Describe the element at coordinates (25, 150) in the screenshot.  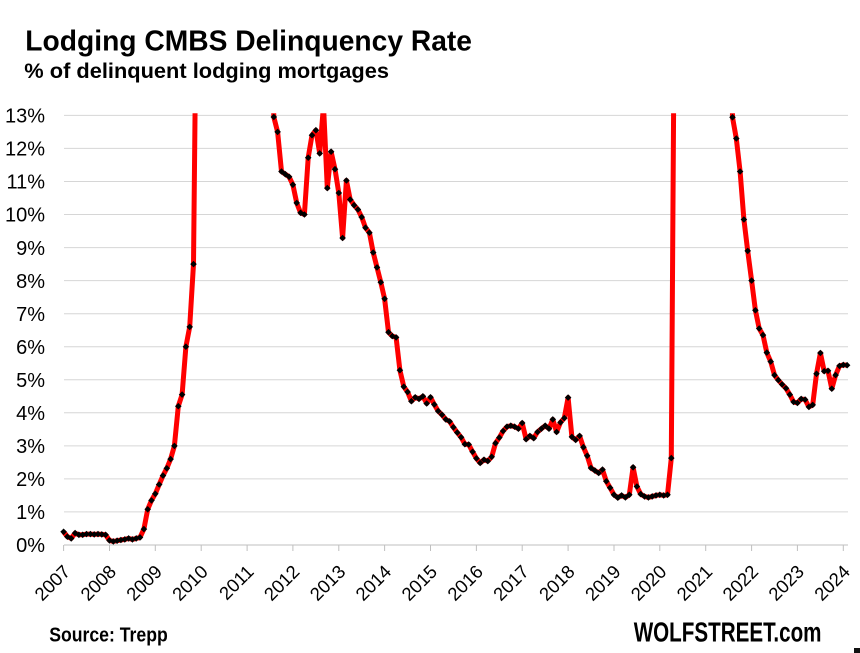
I see `svg-text: 12%` at that location.